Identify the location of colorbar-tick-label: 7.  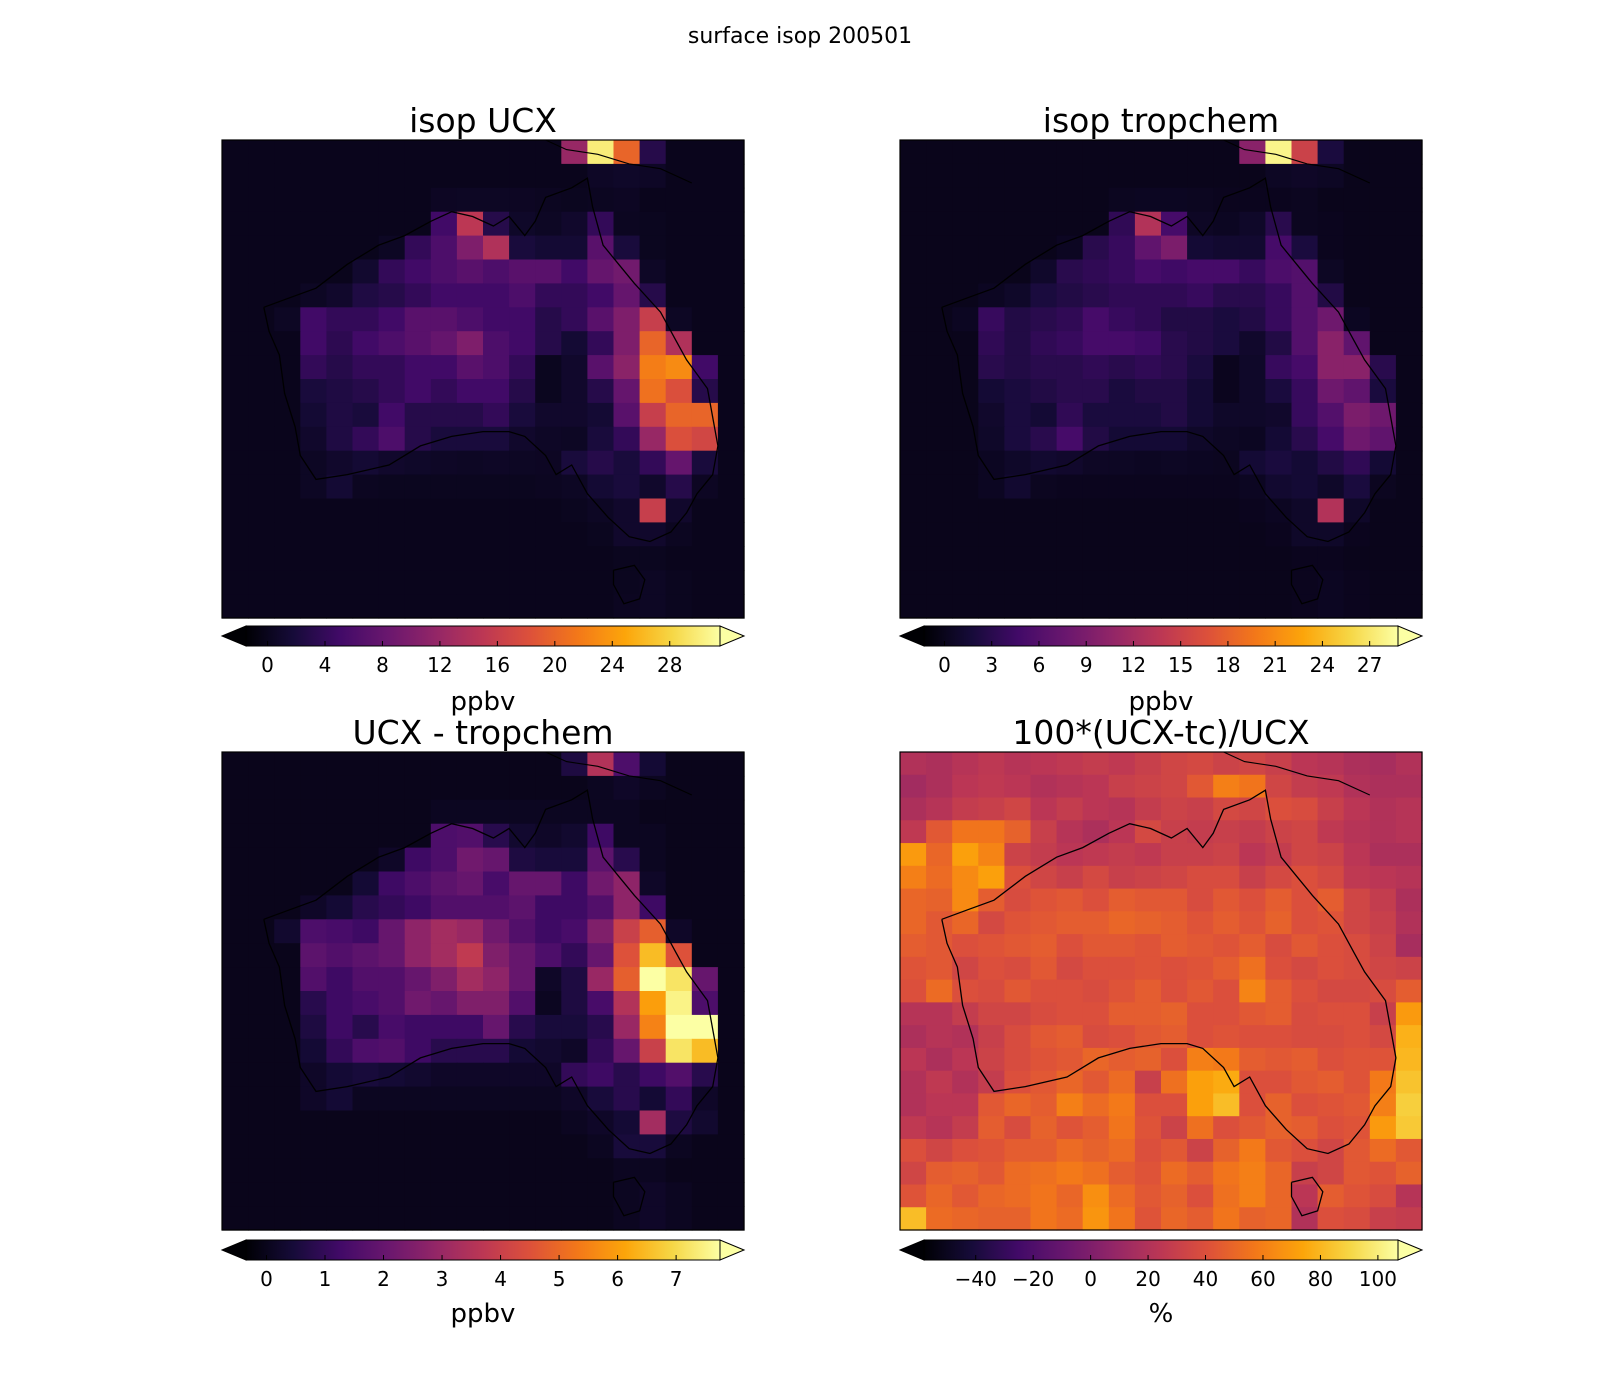
(676, 1279).